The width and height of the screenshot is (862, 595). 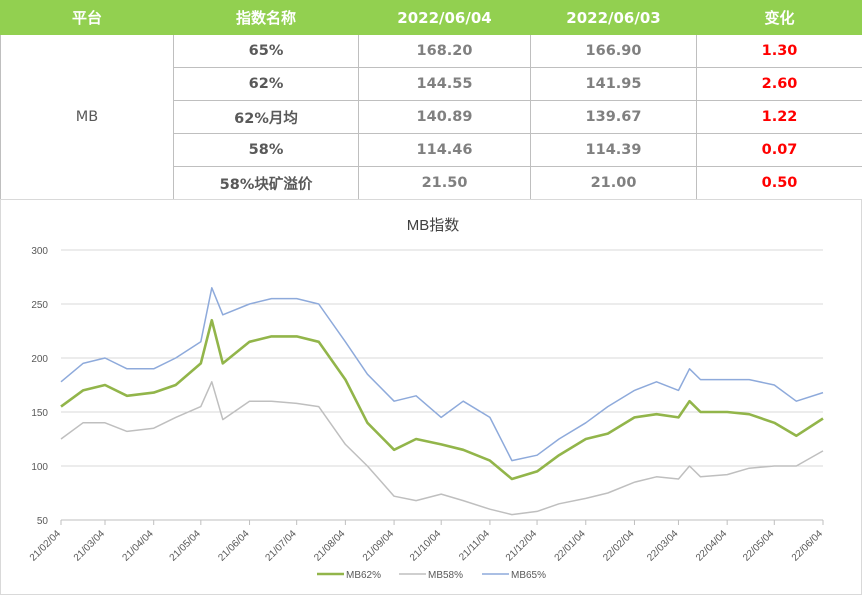 I want to click on change-cell: 0.07, so click(x=779, y=150).